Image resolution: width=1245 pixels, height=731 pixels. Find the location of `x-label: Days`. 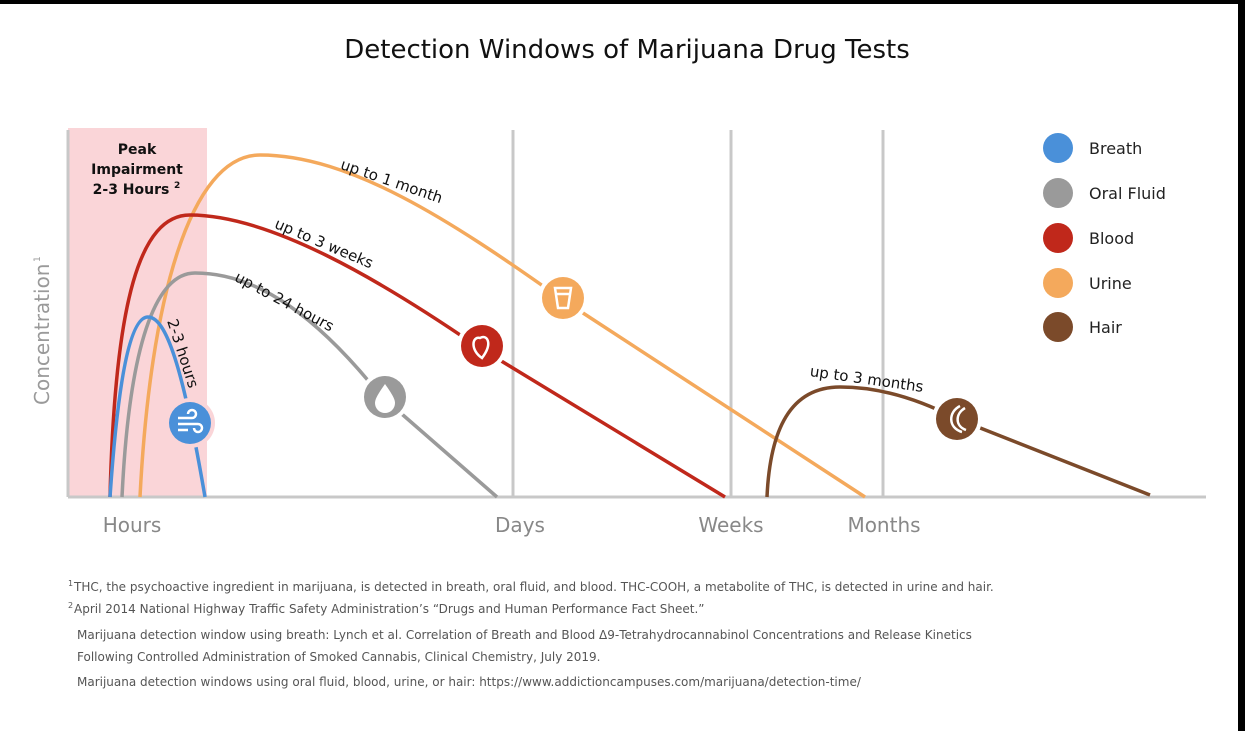

x-label: Days is located at coordinates (520, 525).